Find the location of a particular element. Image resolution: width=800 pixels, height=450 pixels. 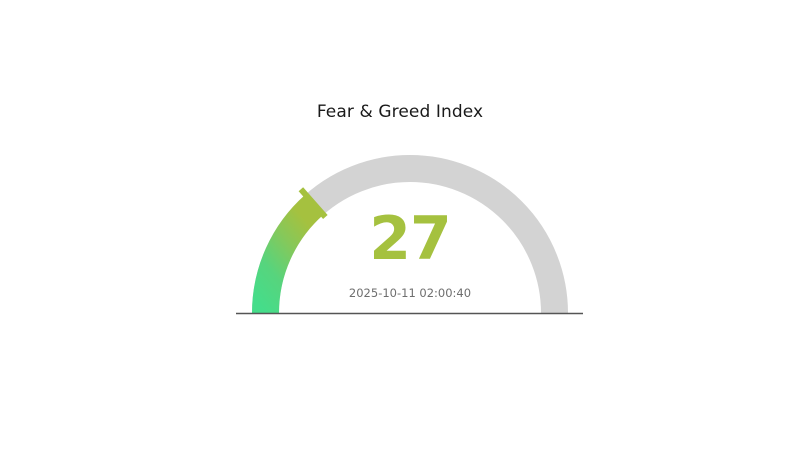

page-title: Fear & Greed Index is located at coordinates (400, 112).